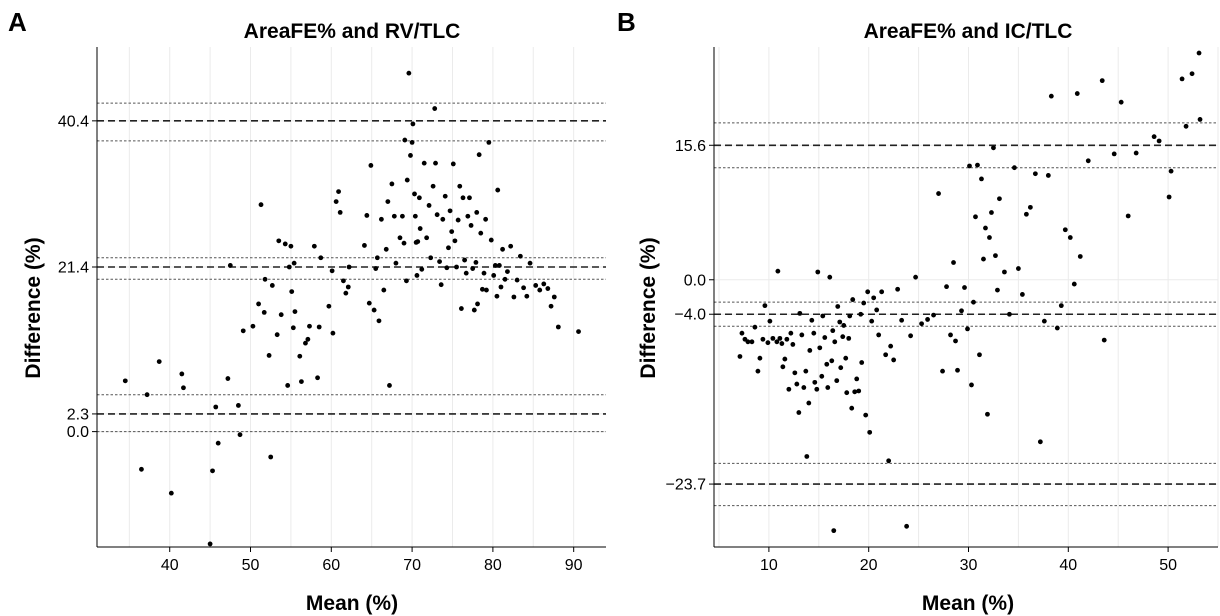  I want to click on y-tick-label: −23.7, so click(686, 485).